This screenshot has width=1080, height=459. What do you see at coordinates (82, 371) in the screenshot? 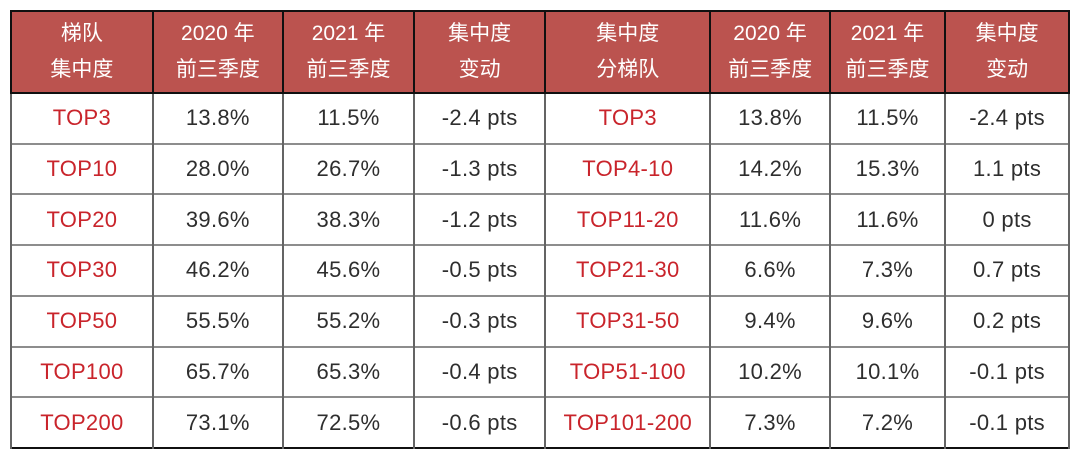
I see `tier-label-cell: TOP100` at bounding box center [82, 371].